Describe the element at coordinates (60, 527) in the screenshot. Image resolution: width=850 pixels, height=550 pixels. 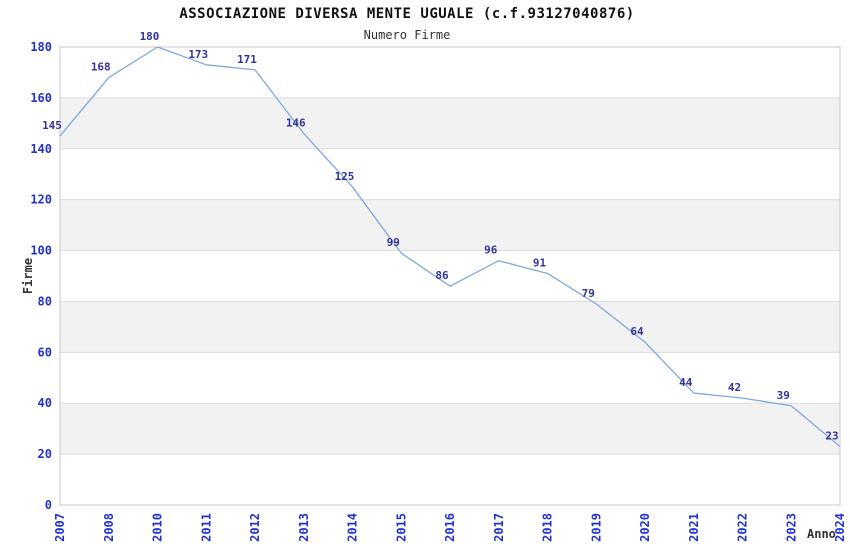
I see `x-tick-label: 2007` at that location.